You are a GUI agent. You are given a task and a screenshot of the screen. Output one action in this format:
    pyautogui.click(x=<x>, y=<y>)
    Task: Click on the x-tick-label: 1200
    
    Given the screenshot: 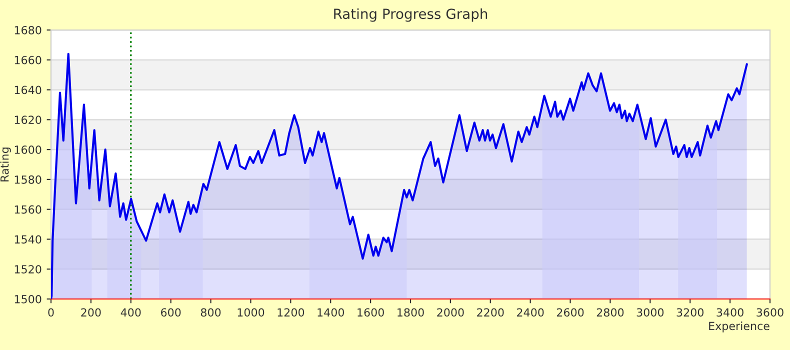 What is the action you would take?
    pyautogui.click(x=291, y=312)
    